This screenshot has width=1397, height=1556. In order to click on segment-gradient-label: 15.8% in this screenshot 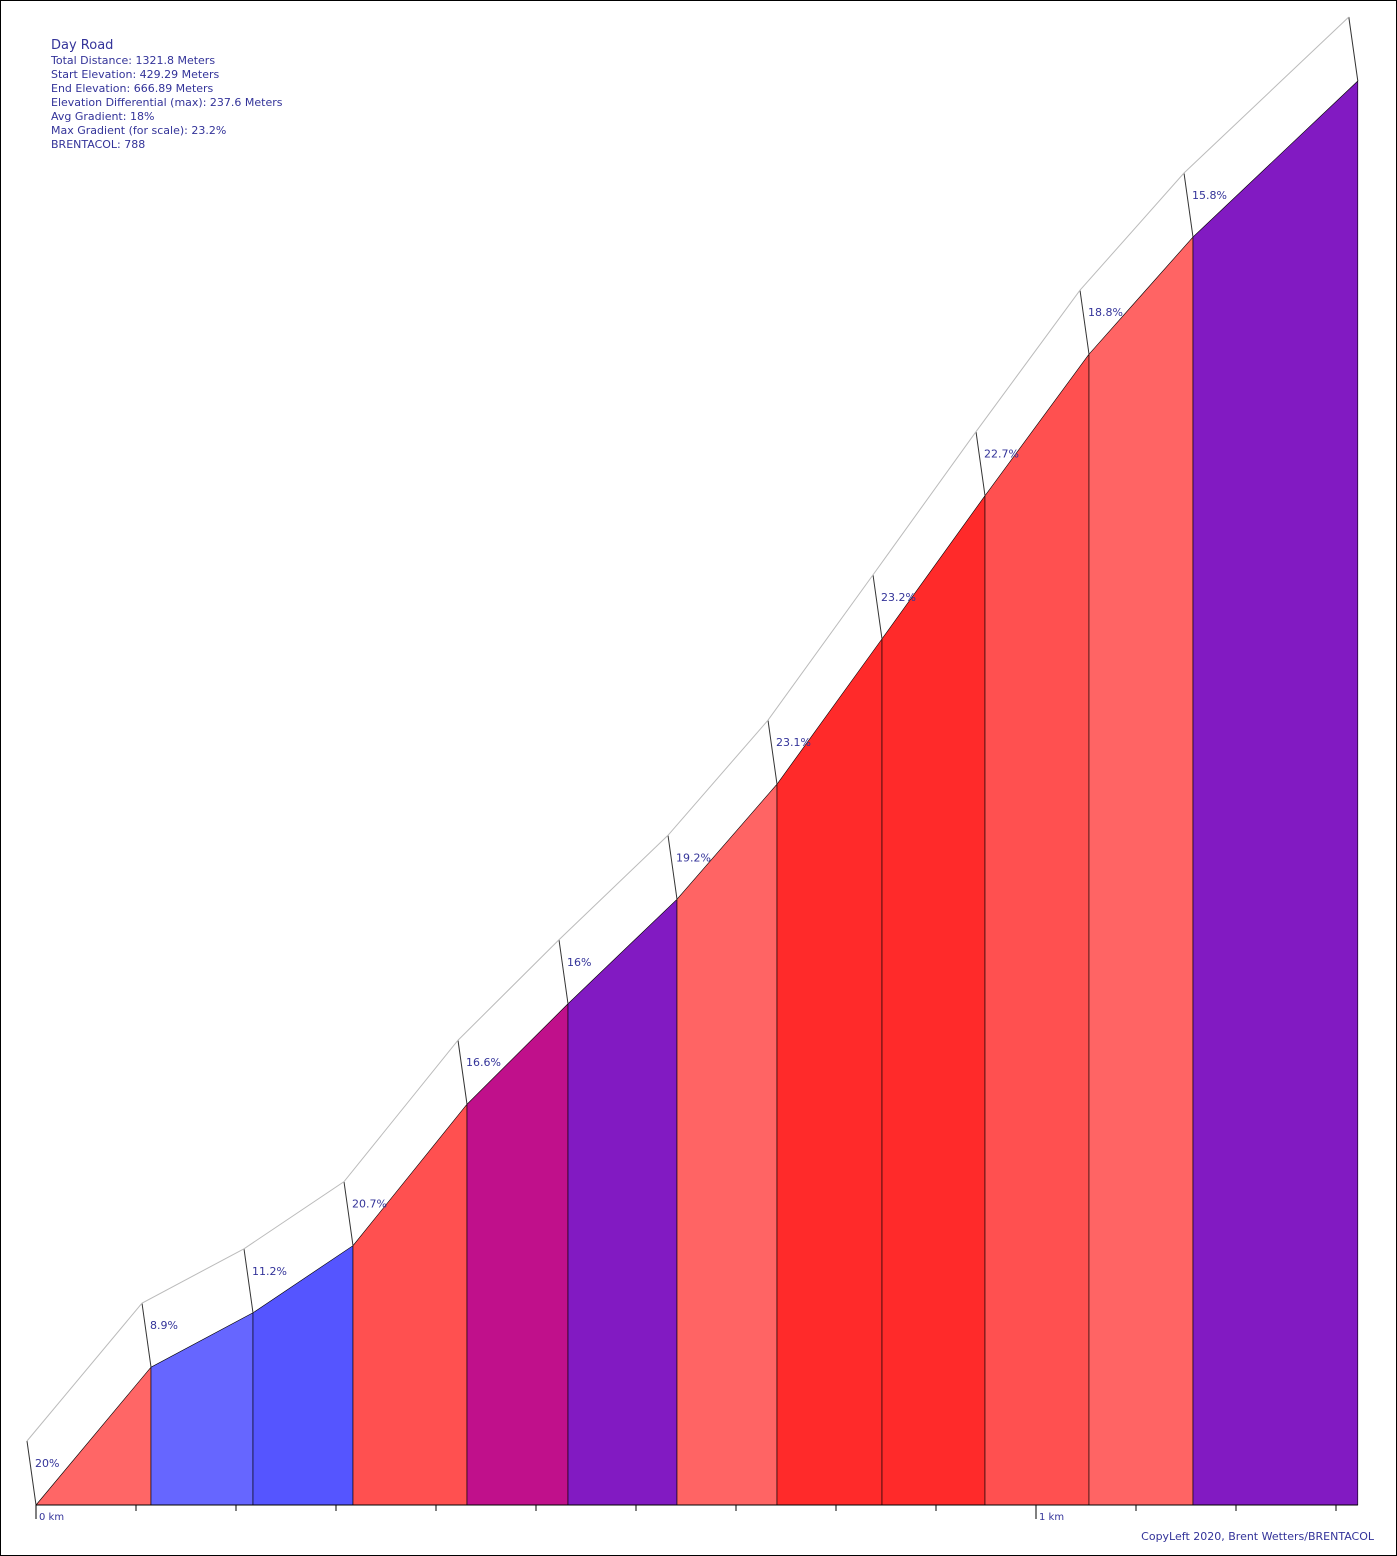, I will do `click(1209, 195)`.